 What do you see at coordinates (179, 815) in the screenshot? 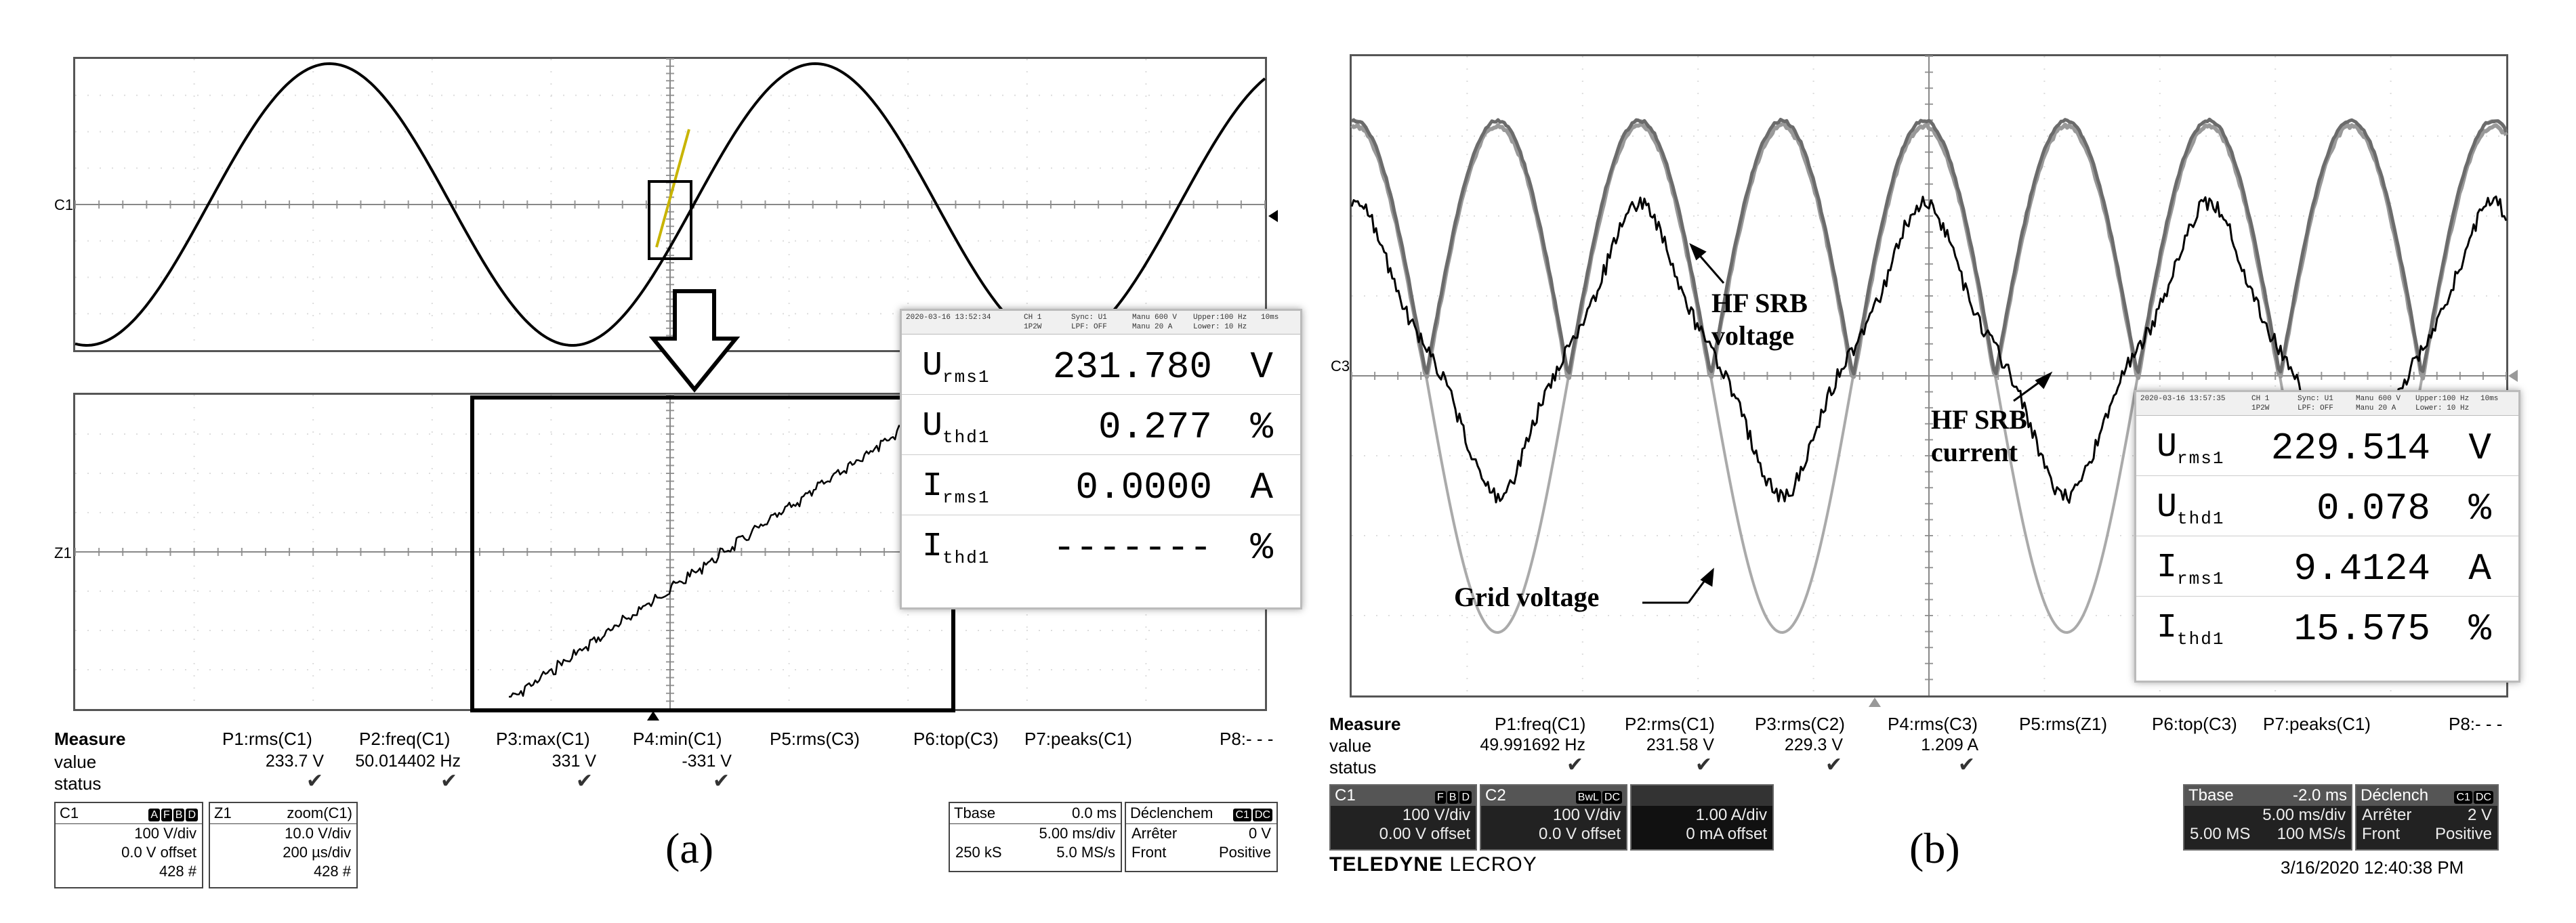
I see `a-c1-badge-b: B` at bounding box center [179, 815].